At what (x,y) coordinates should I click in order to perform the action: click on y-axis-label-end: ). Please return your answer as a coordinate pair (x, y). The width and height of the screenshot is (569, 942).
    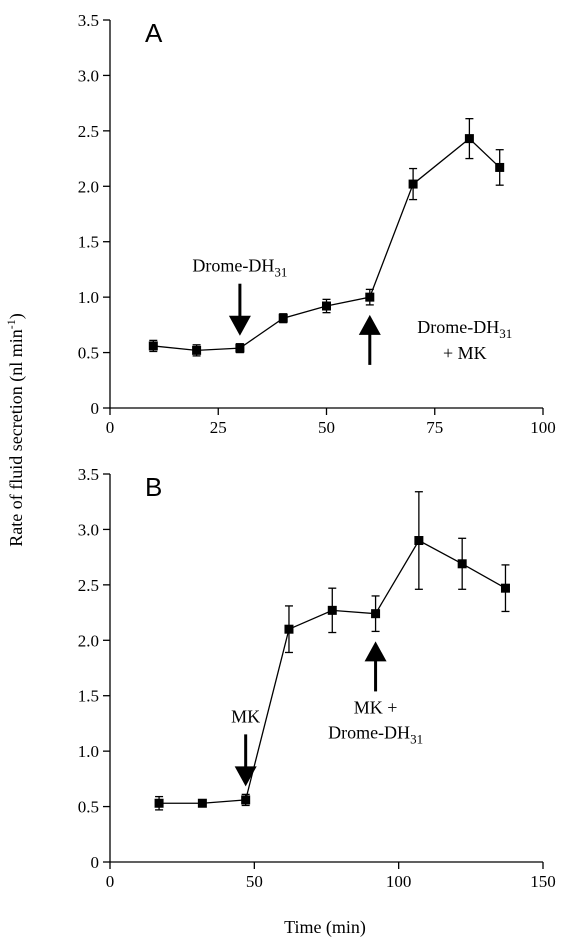
    Looking at the image, I should click on (16, 316).